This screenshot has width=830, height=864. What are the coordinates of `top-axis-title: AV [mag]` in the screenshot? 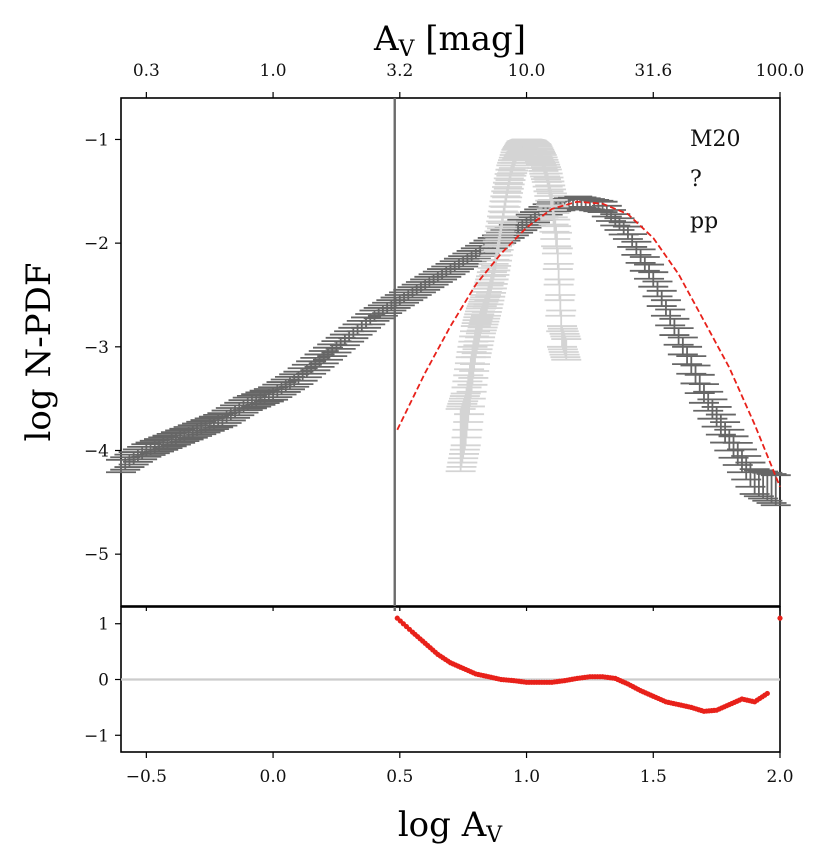 It's located at (449, 40).